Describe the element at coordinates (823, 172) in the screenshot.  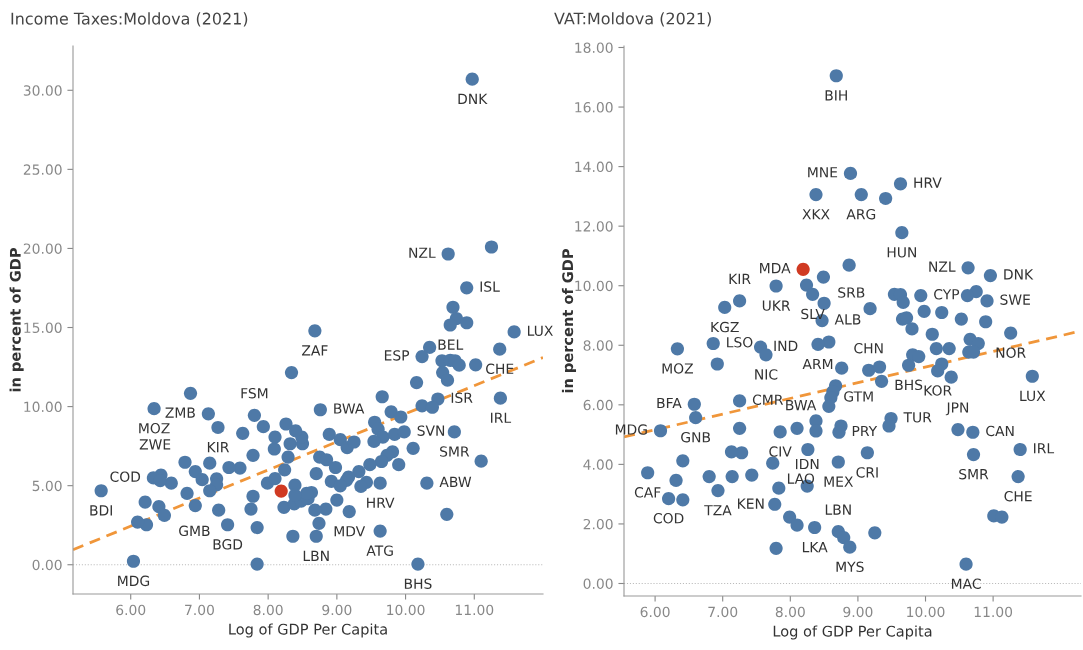
I see `annotation: MNE` at that location.